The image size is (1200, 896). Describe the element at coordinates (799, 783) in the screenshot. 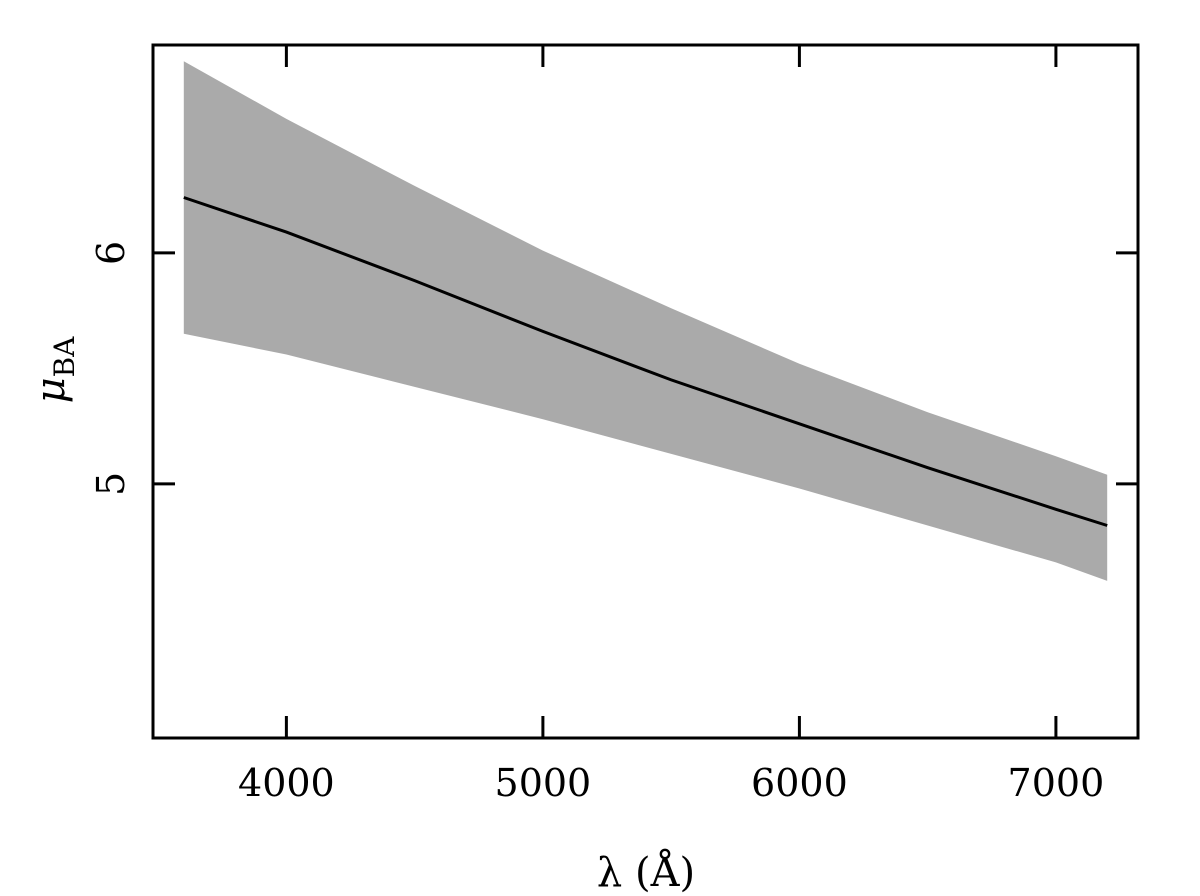

I see `x-tick-label: 6000` at that location.